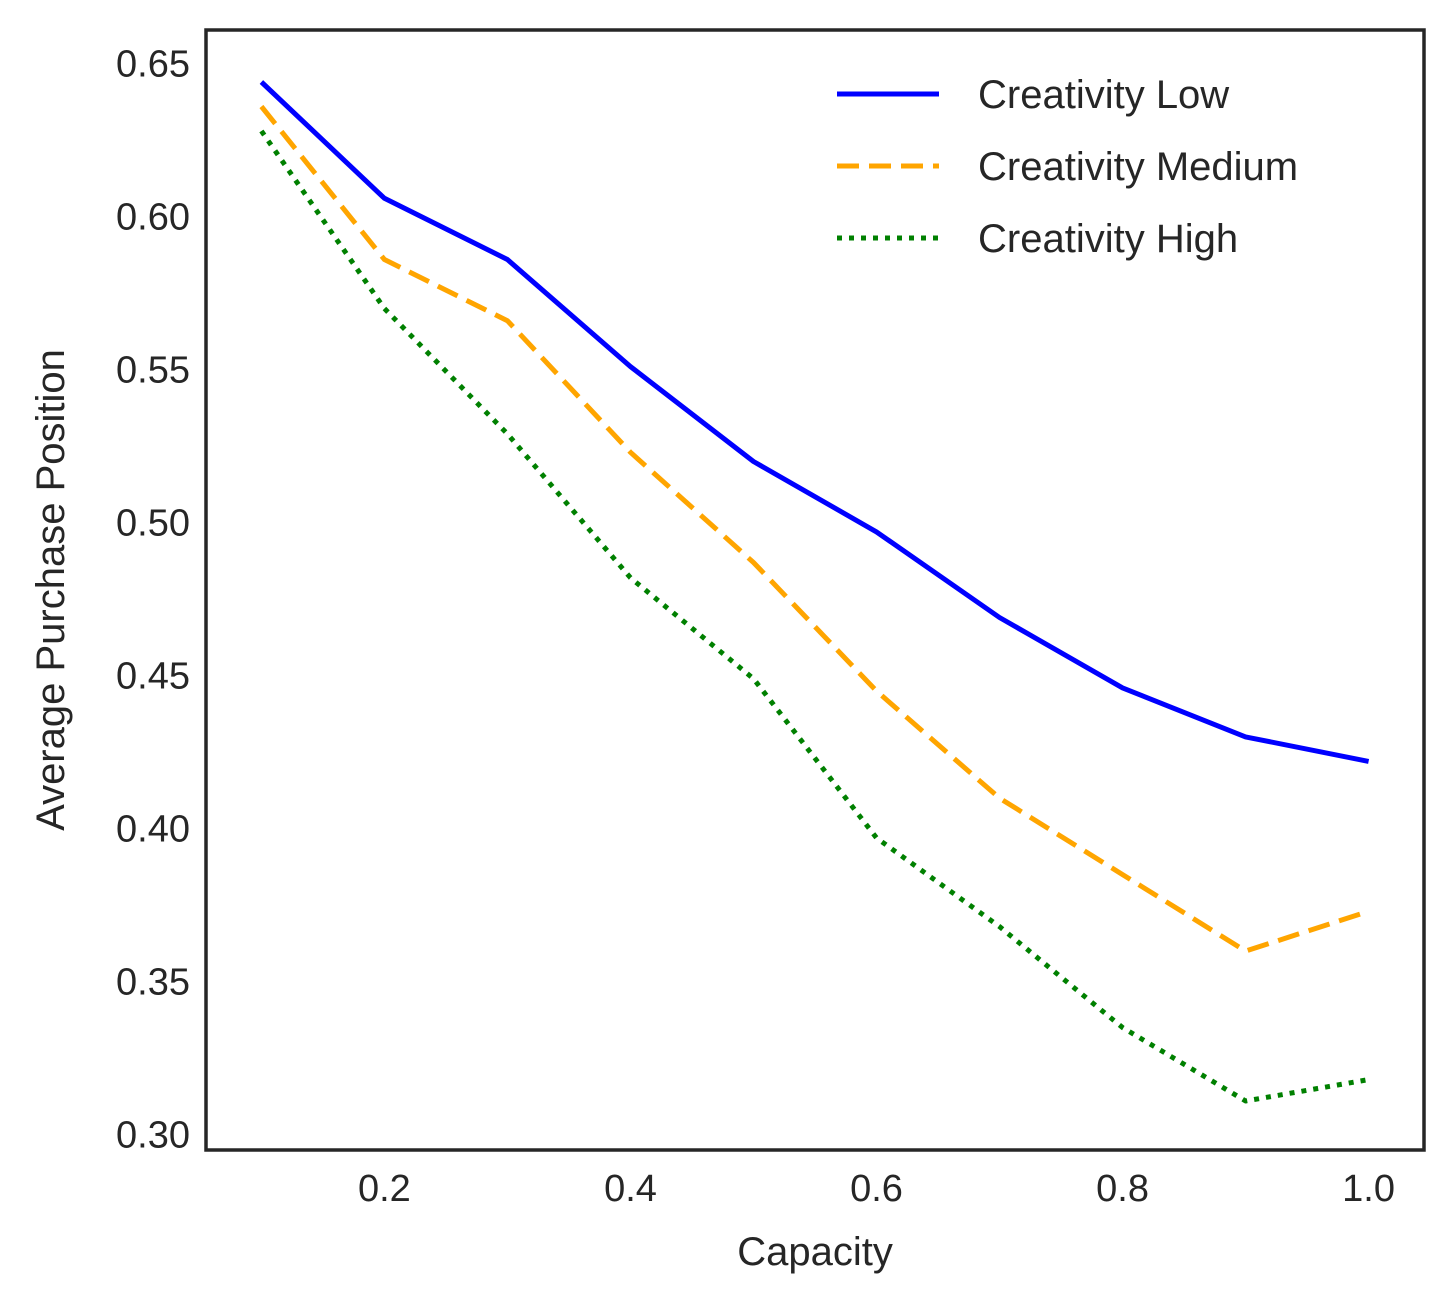  What do you see at coordinates (1122, 1189) in the screenshot?
I see `x-tick-label: 0.8` at bounding box center [1122, 1189].